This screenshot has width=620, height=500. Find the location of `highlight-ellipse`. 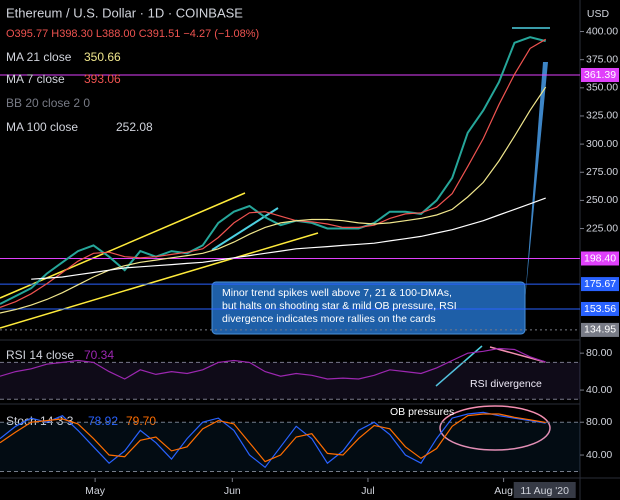

highlight-ellipse is located at coordinates (495, 428).